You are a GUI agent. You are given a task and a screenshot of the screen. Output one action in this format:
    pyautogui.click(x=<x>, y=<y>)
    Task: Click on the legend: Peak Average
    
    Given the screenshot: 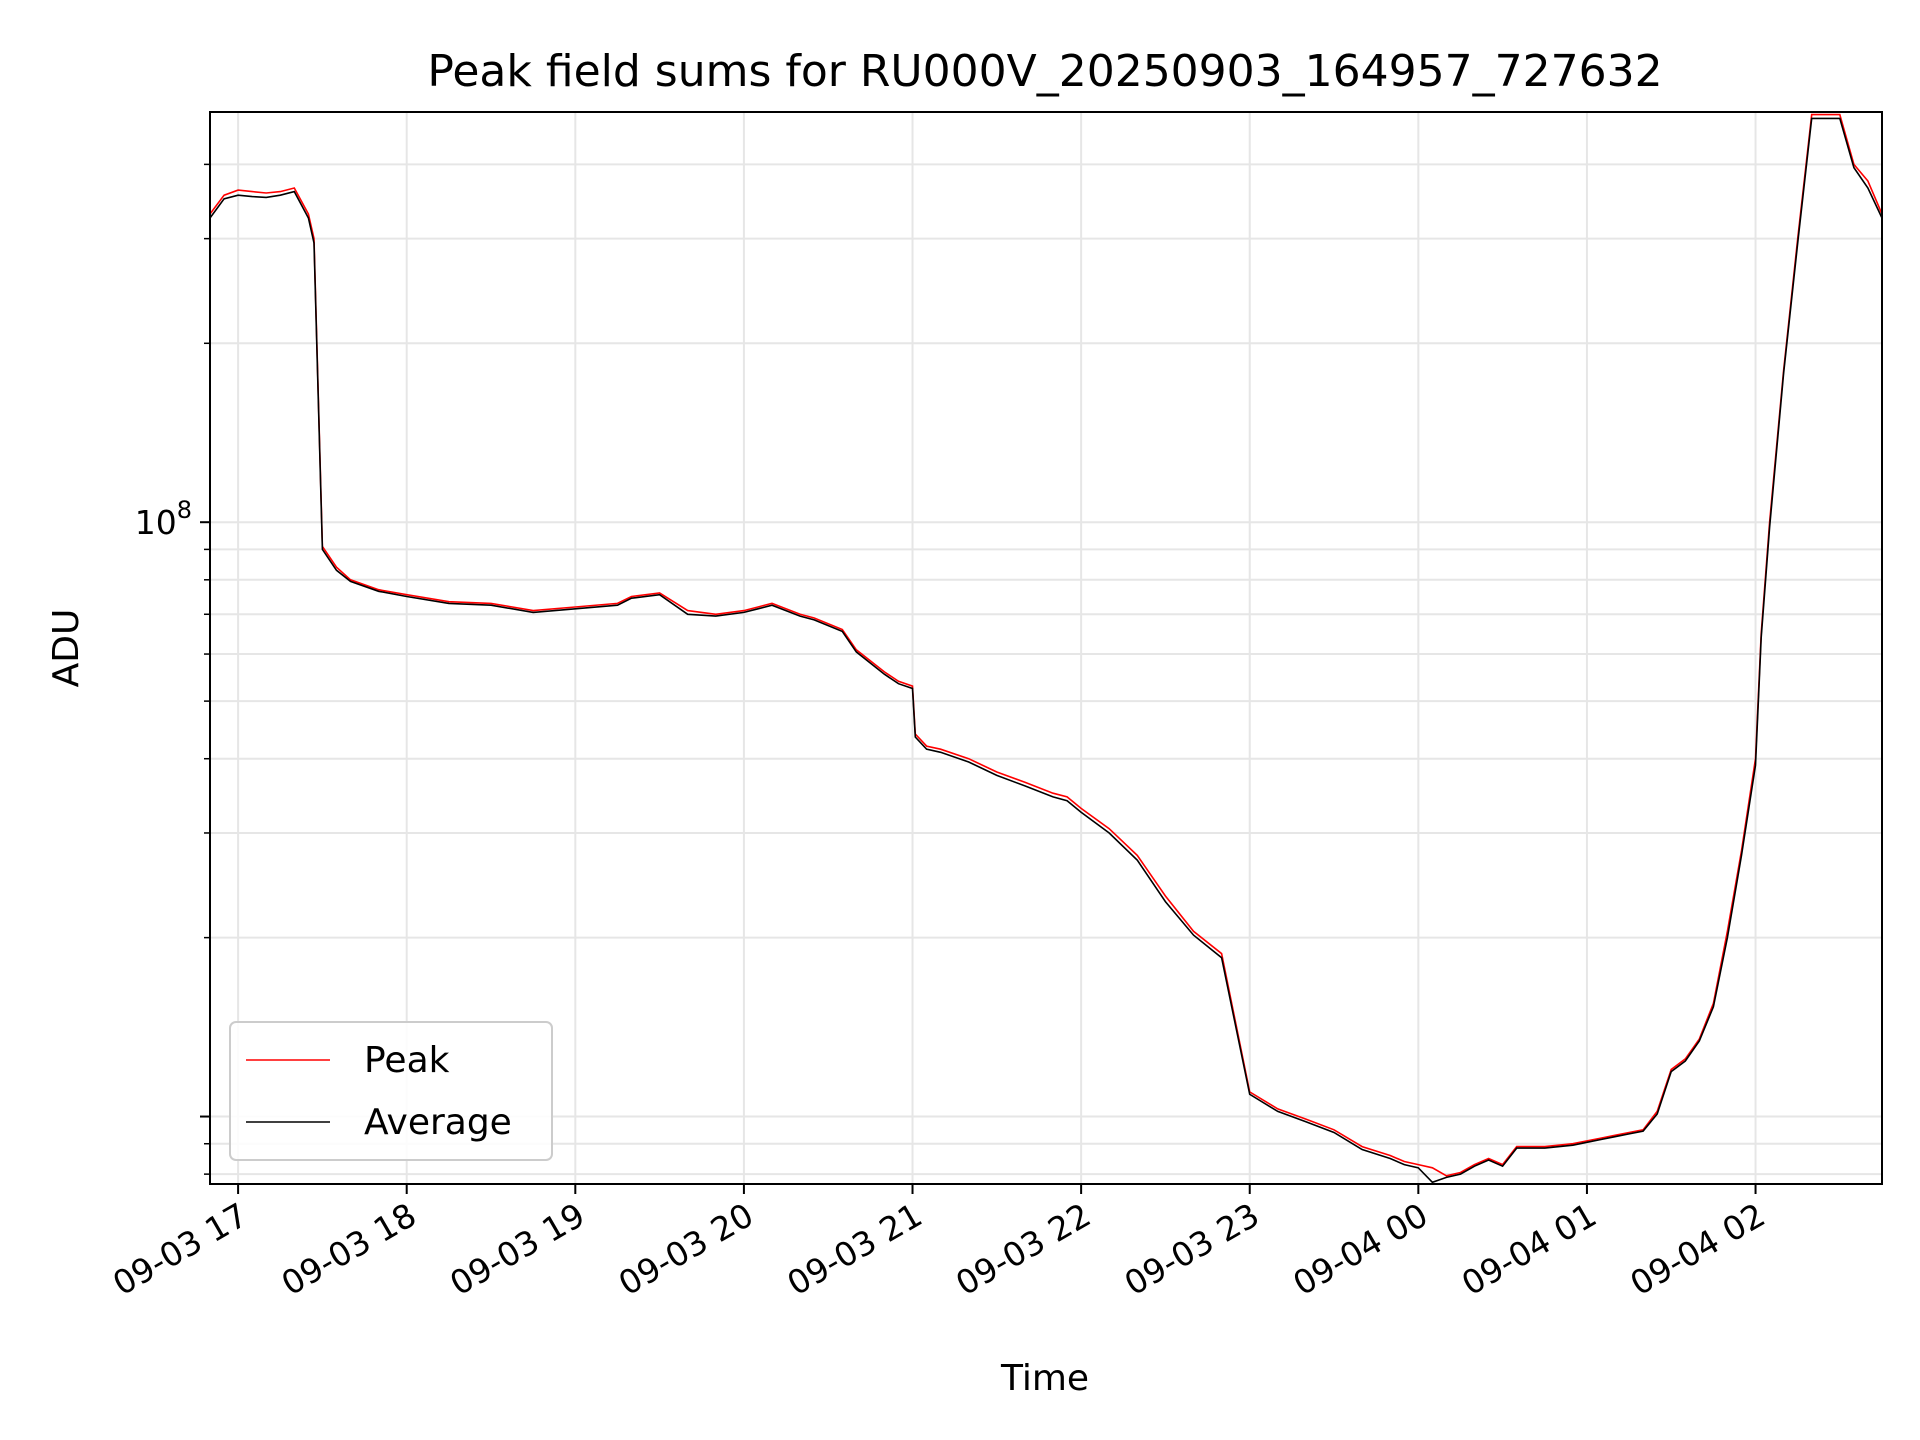 What is the action you would take?
    pyautogui.click(x=391, y=1091)
    